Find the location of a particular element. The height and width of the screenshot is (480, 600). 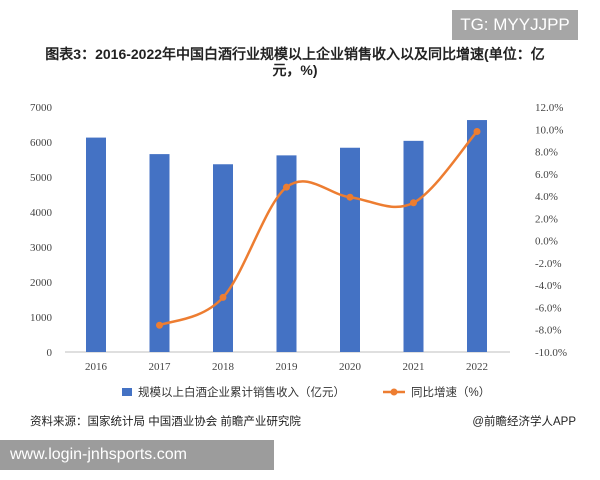

left-axis-tick: 0 is located at coordinates (50, 353).